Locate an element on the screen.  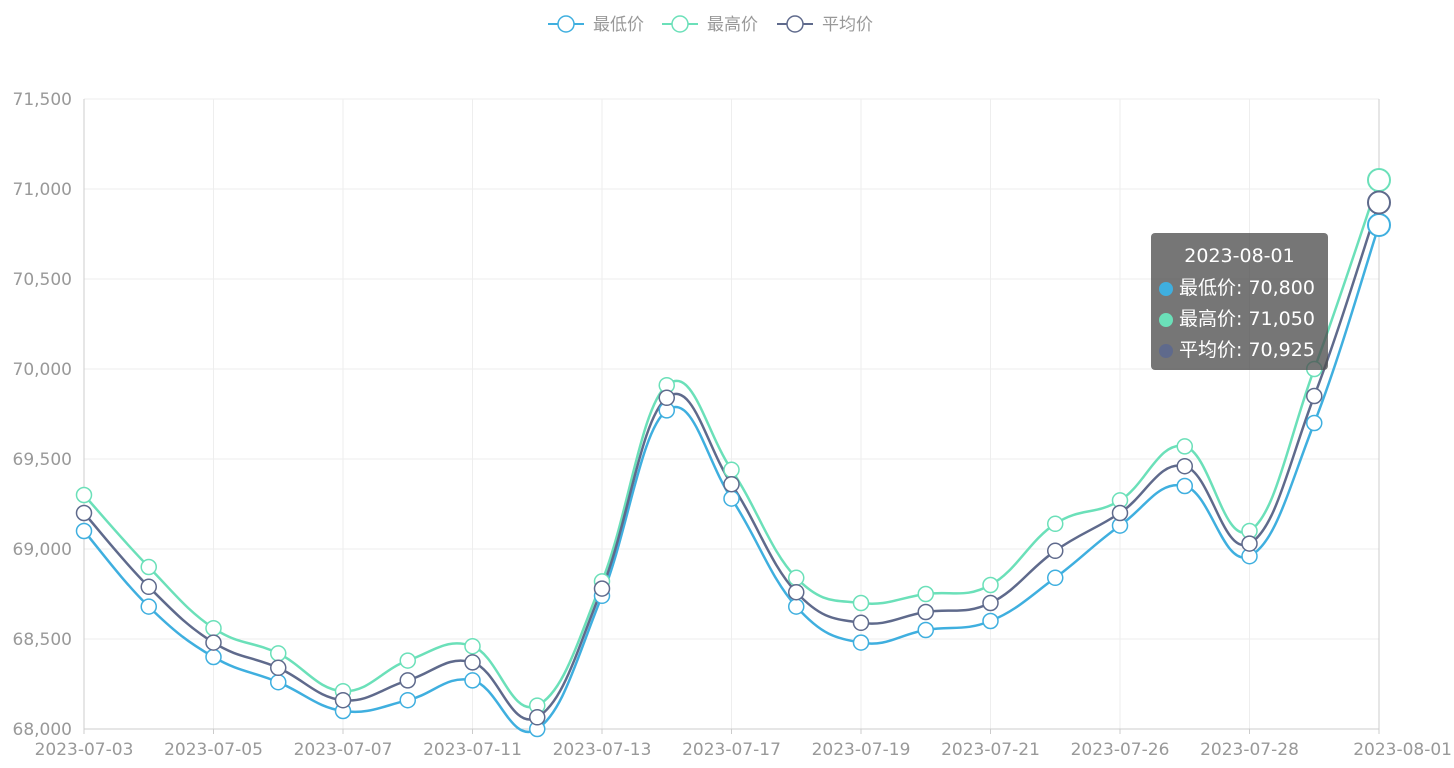
legend-item-low: 最低价 is located at coordinates (596, 25).